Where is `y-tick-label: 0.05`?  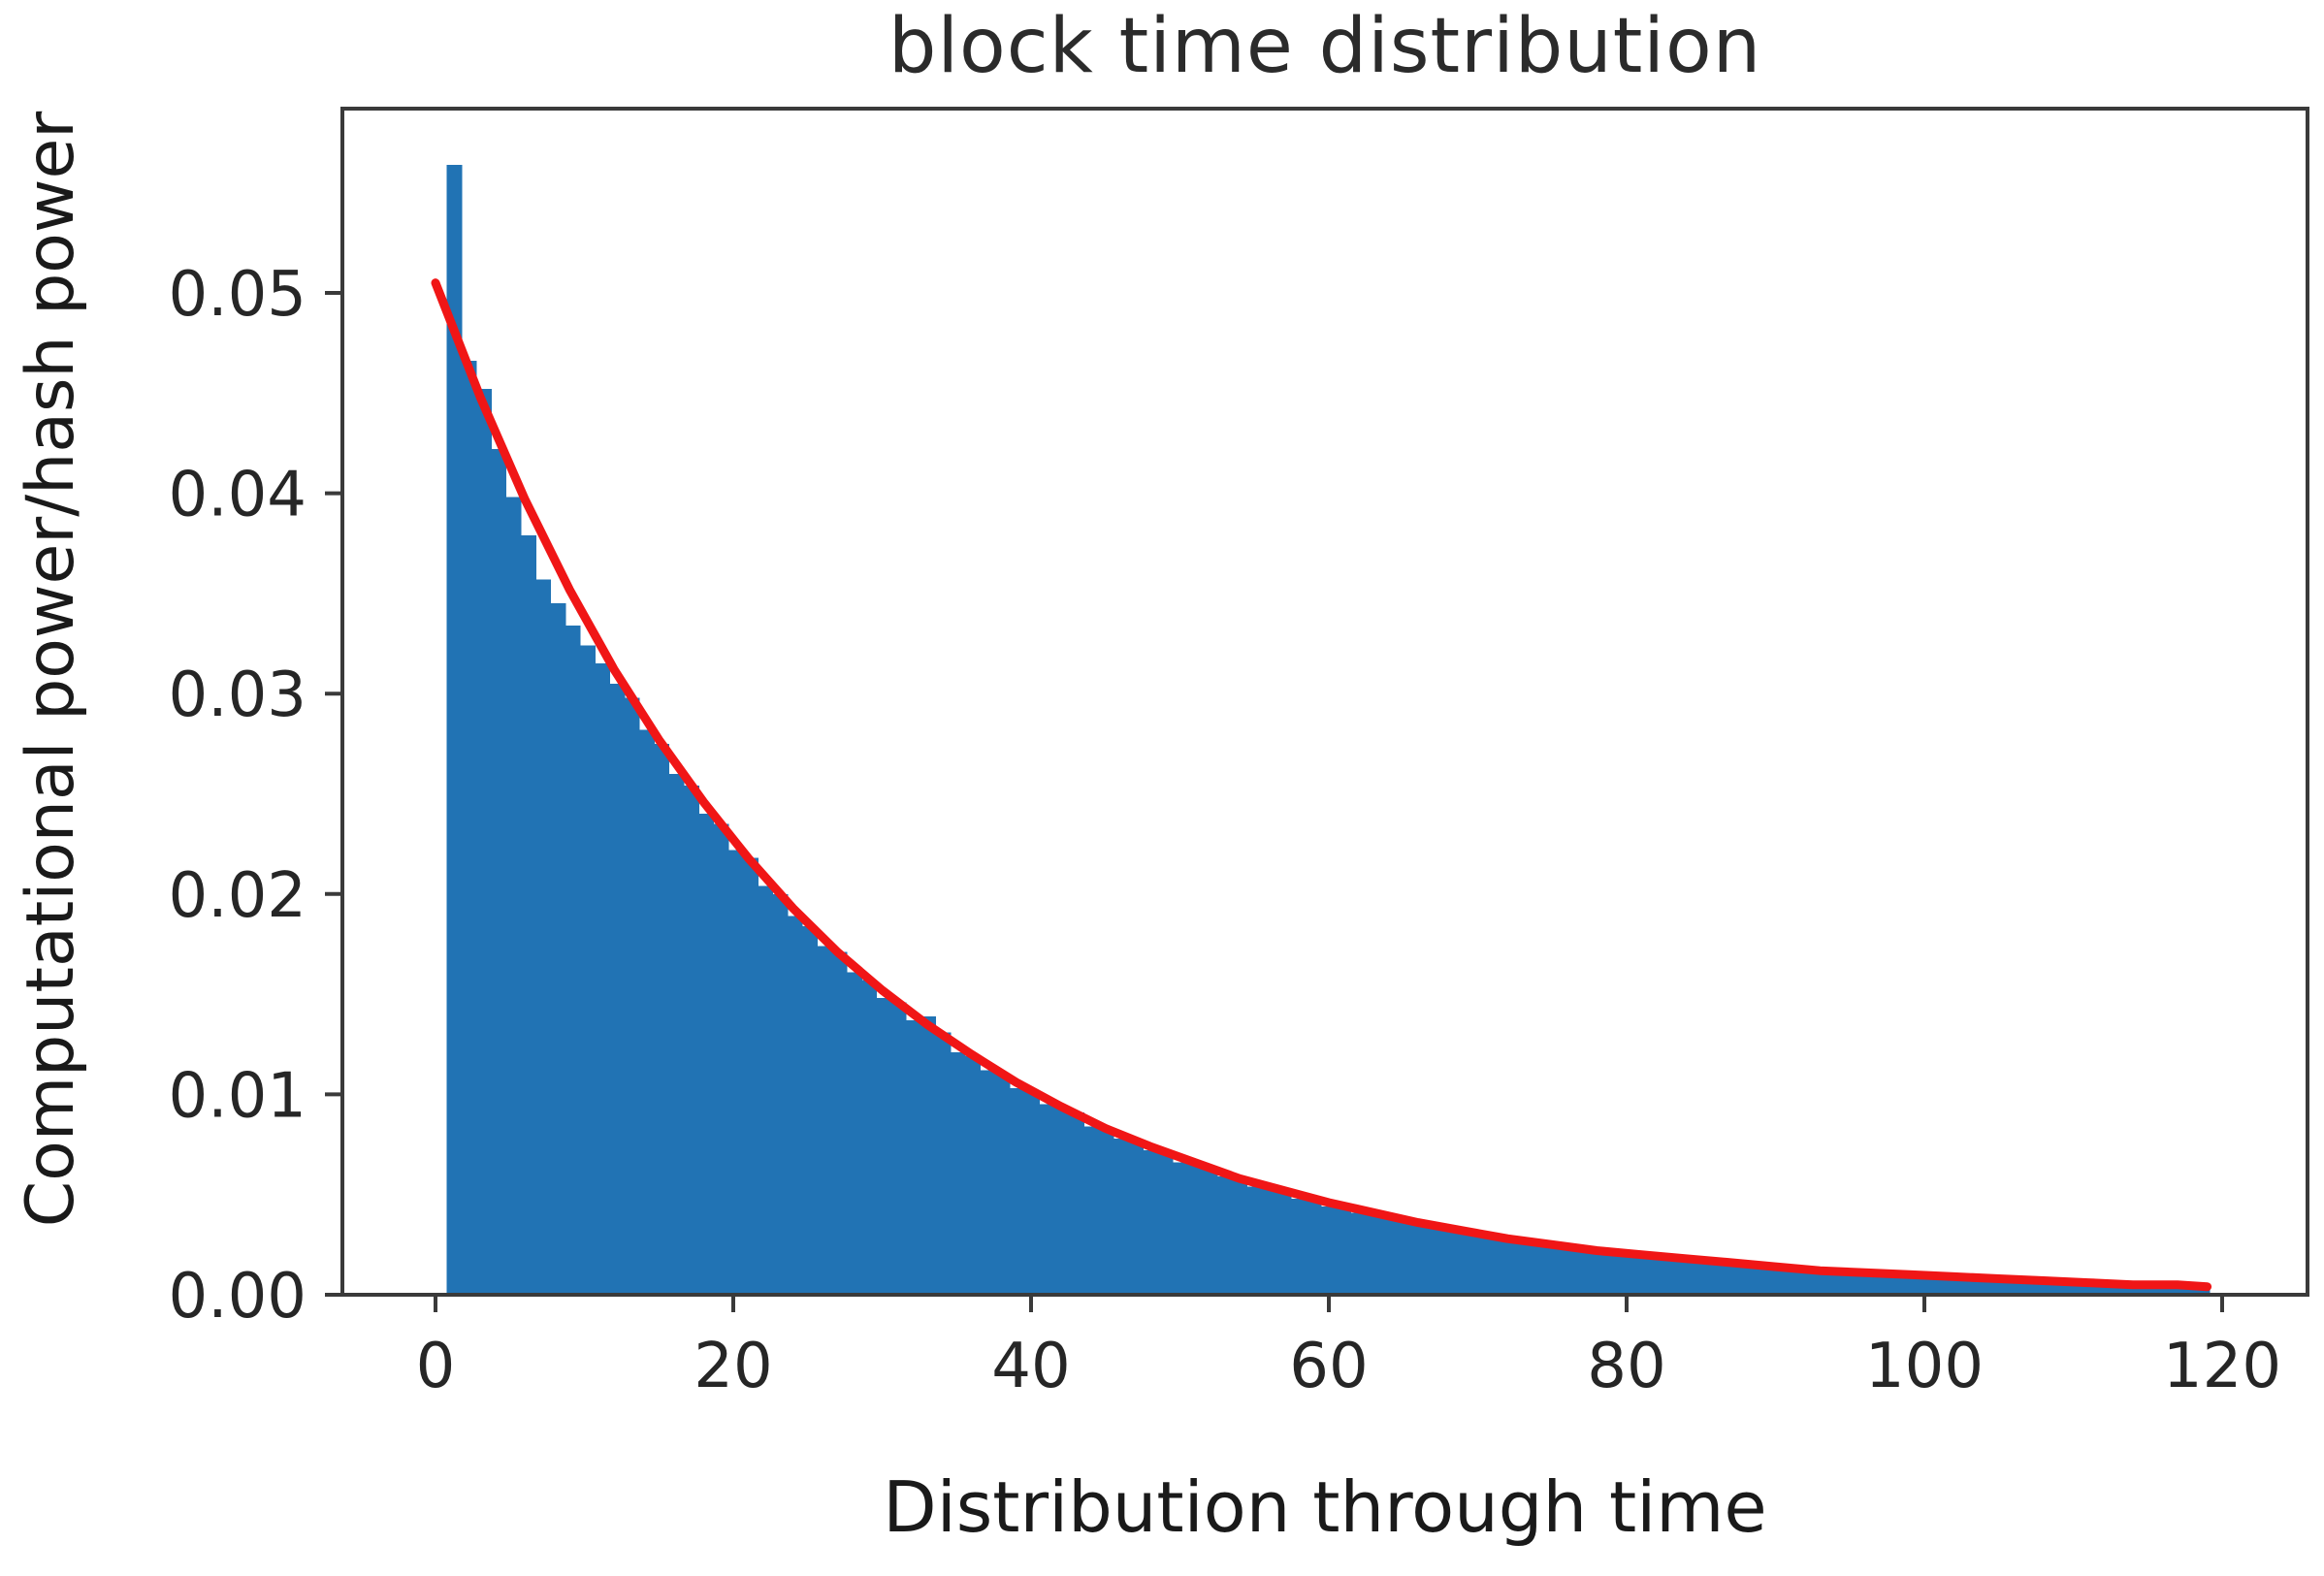
y-tick-label: 0.05 is located at coordinates (238, 295).